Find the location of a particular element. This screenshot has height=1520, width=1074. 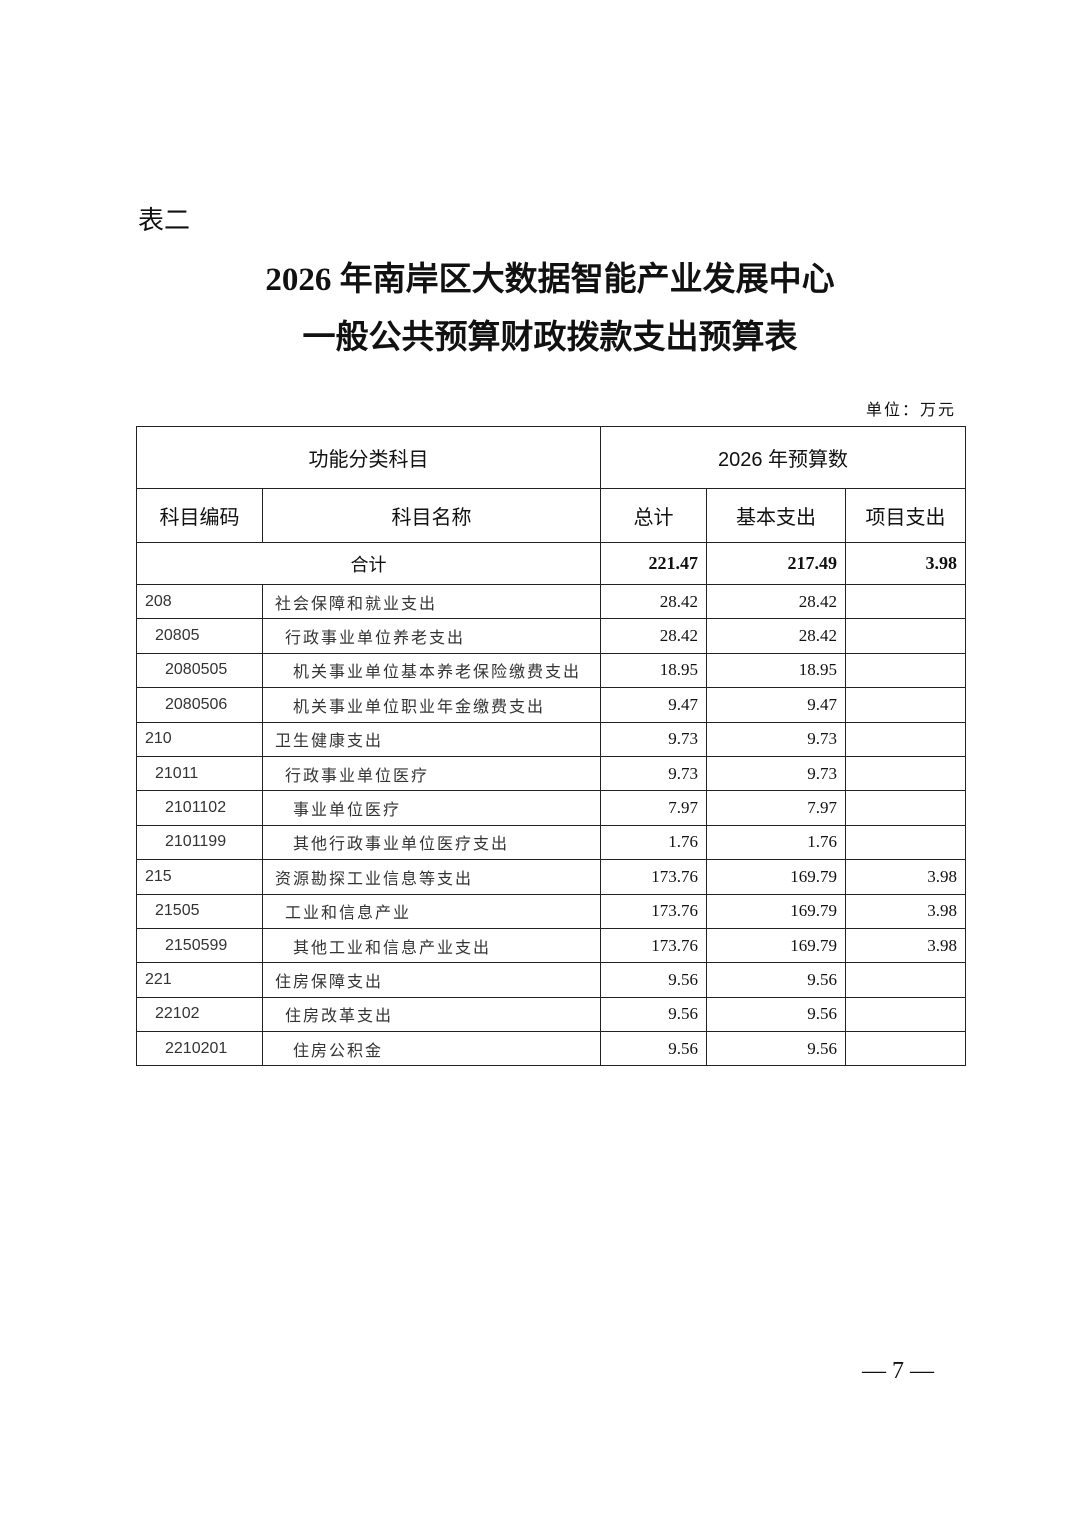

row-code: 20805 is located at coordinates (199, 636).